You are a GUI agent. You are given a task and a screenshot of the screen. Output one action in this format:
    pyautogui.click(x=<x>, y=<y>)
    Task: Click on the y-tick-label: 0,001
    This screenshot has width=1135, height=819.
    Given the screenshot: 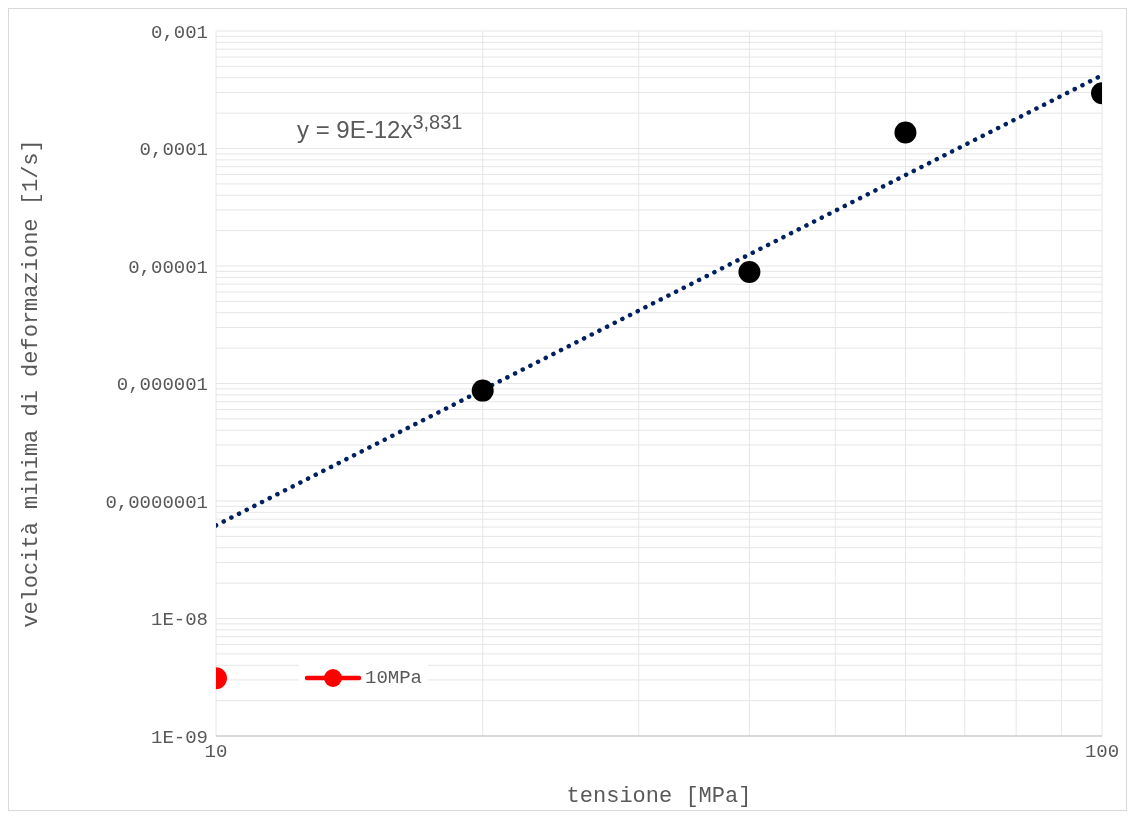 What is the action you would take?
    pyautogui.click(x=179, y=32)
    